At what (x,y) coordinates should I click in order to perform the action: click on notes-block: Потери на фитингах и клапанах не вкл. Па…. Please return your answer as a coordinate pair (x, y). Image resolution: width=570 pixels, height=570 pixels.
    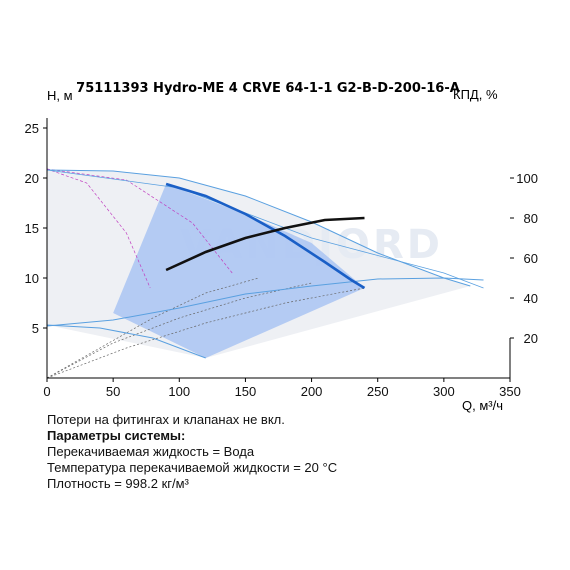
    Looking at the image, I should click on (192, 452).